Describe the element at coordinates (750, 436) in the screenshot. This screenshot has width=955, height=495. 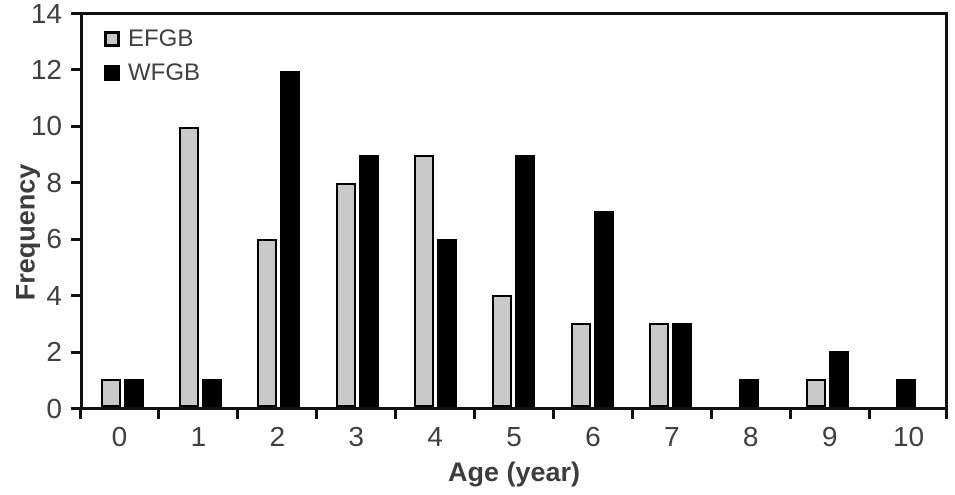
I see `x-tick-label: 8` at that location.